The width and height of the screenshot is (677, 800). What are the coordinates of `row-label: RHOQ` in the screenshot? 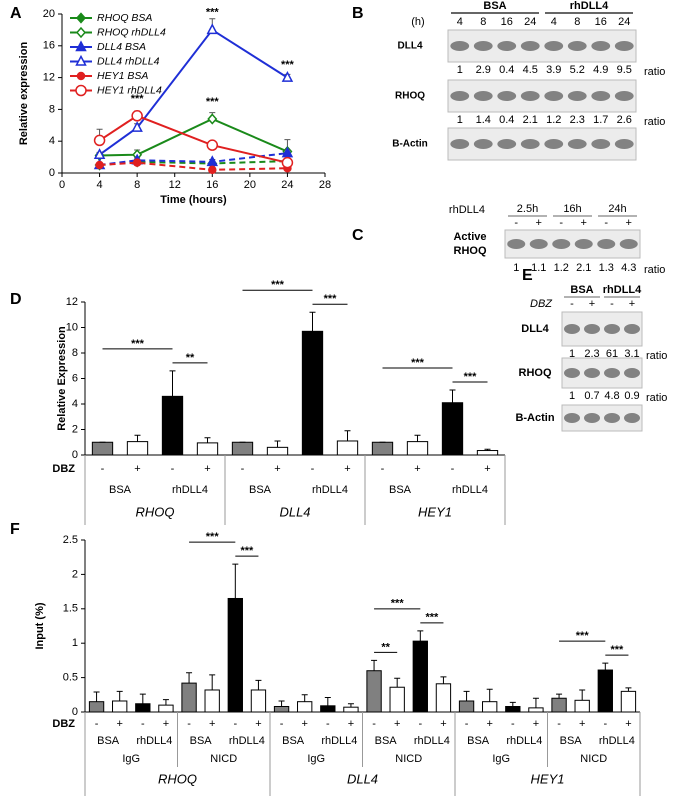 It's located at (470, 251).